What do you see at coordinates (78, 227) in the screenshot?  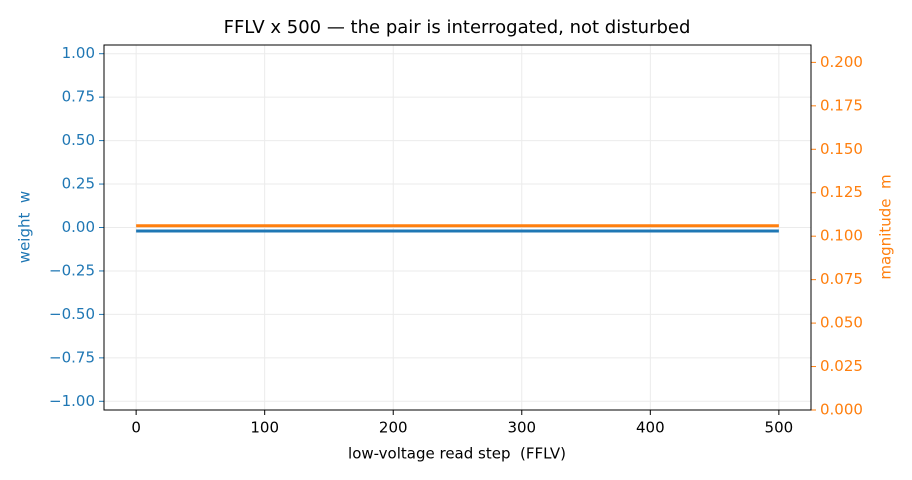 I see `y-tick-label: 0.00` at bounding box center [78, 227].